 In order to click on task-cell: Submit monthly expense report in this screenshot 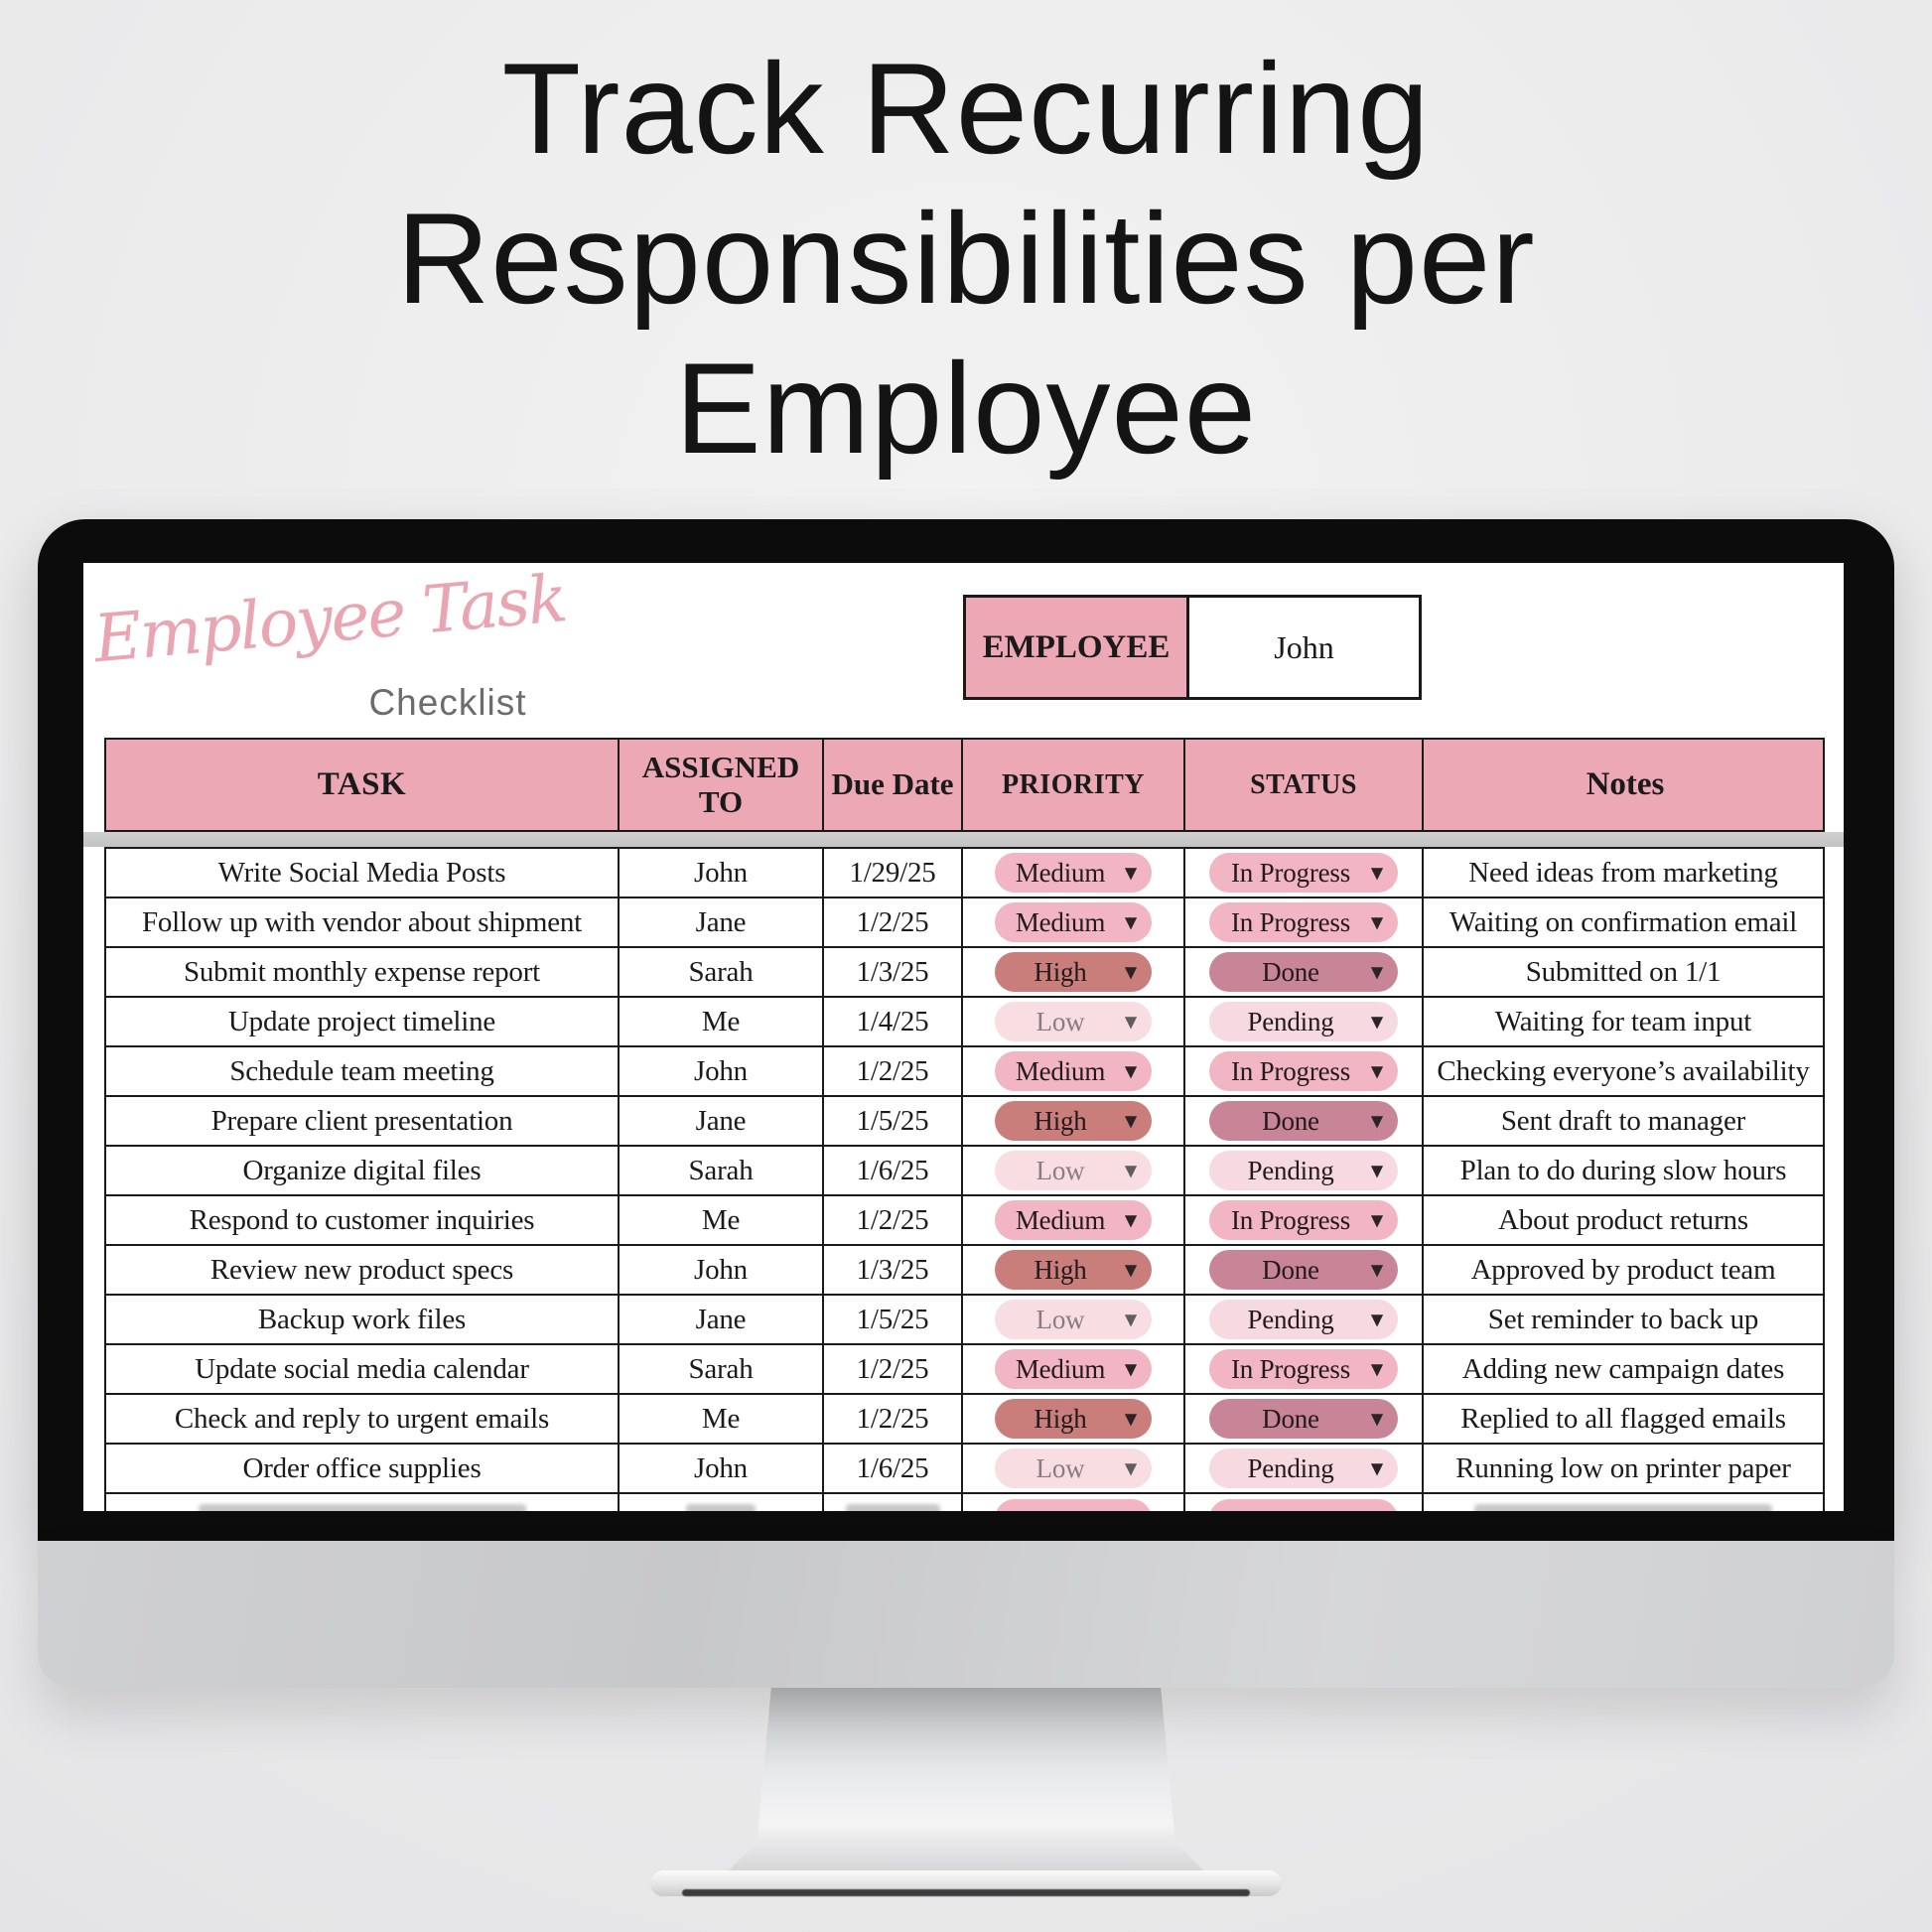, I will do `click(363, 972)`.